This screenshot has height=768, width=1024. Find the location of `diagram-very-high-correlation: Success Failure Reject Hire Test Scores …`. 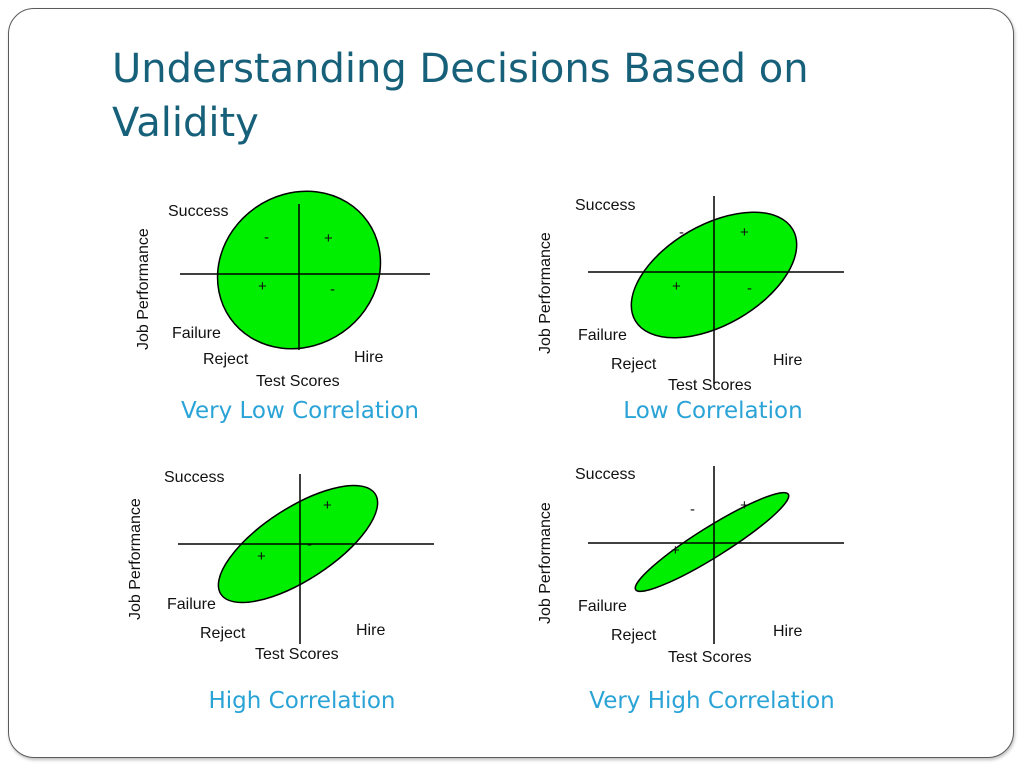

diagram-very-high-correlation: Success Failure Reject Hire Test Scores … is located at coordinates (689, 563).